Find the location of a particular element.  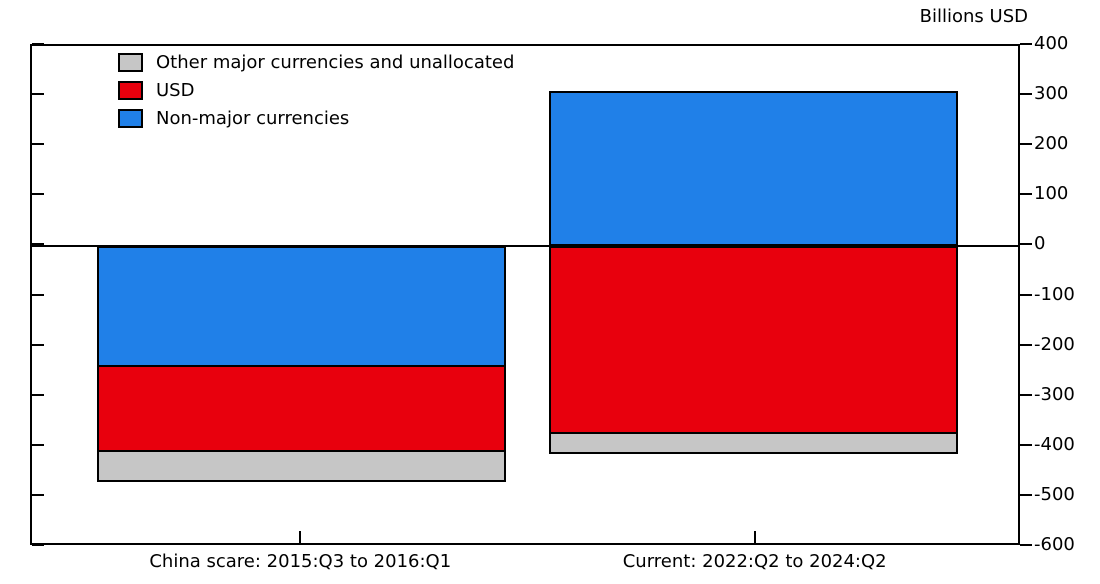

legend-item: Other major currencies and unallocated is located at coordinates (316, 62).